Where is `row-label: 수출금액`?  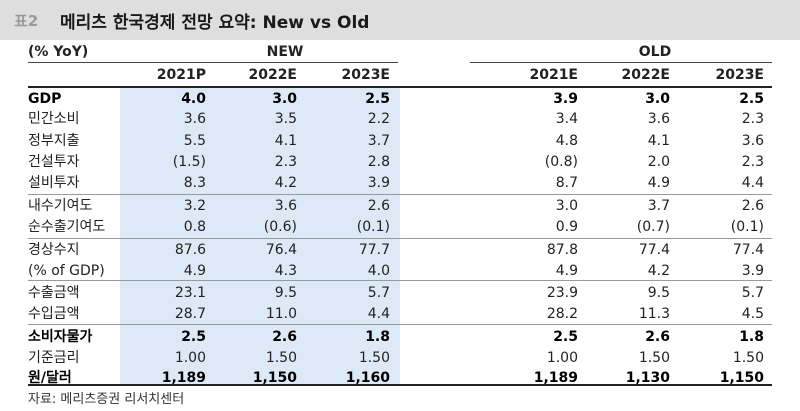 row-label: 수출금액 is located at coordinates (54, 293).